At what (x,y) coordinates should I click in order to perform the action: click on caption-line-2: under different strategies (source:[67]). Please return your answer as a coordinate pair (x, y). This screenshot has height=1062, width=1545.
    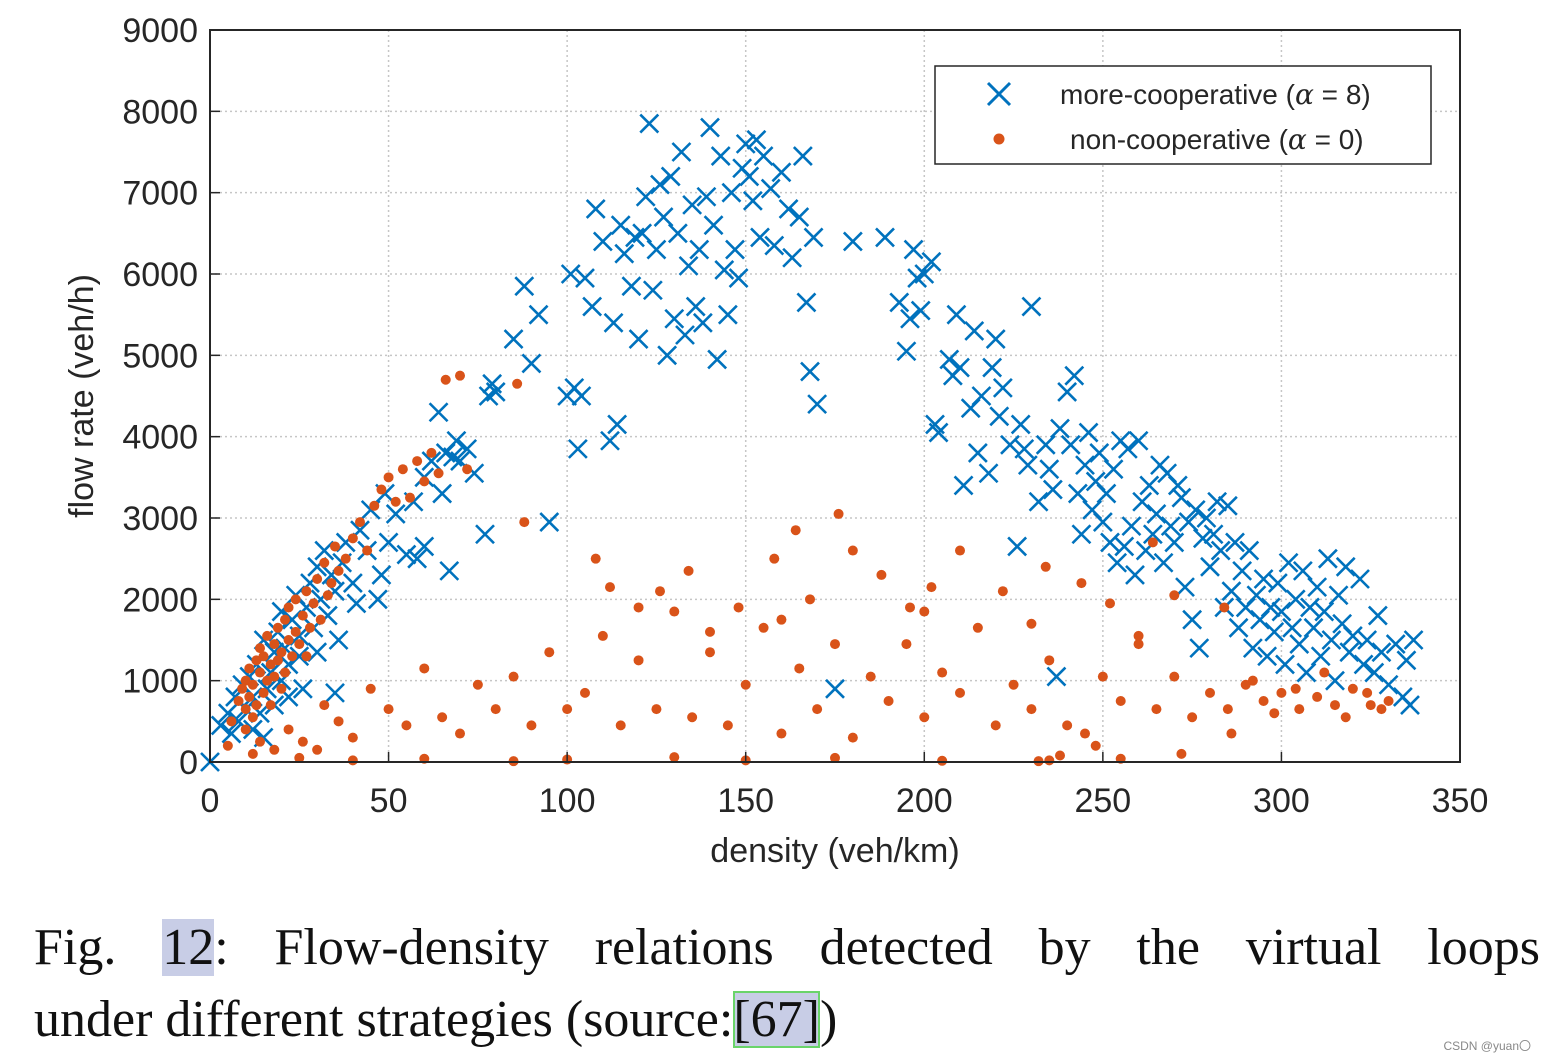
    Looking at the image, I should click on (787, 1020).